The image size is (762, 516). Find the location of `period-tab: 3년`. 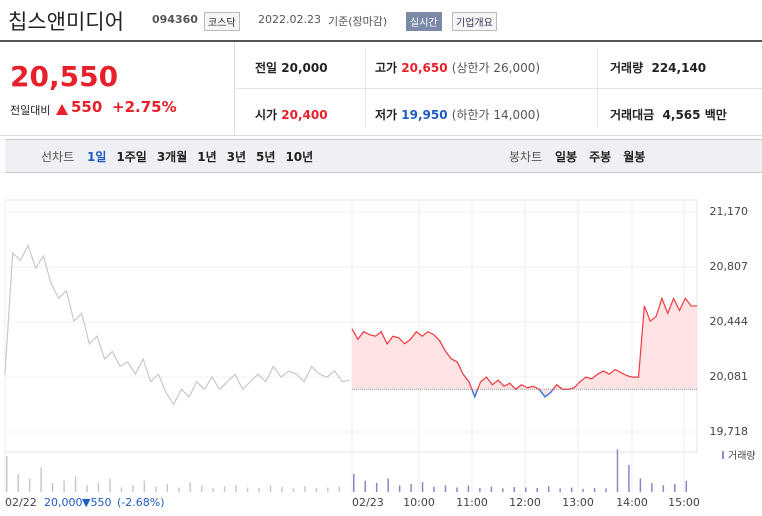

period-tab: 3년 is located at coordinates (236, 157).